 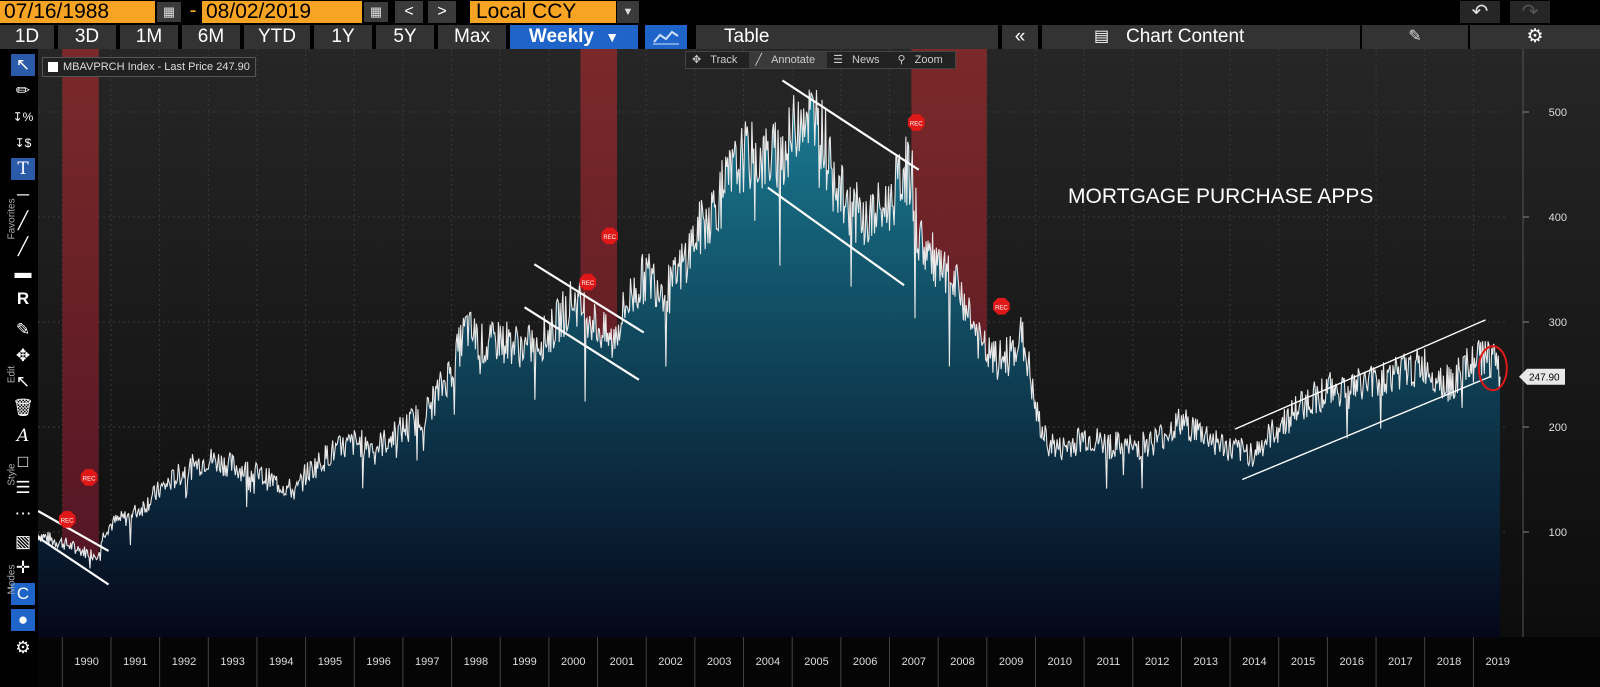 What do you see at coordinates (409, 12) in the screenshot?
I see `prev-arrow-icon: <` at bounding box center [409, 12].